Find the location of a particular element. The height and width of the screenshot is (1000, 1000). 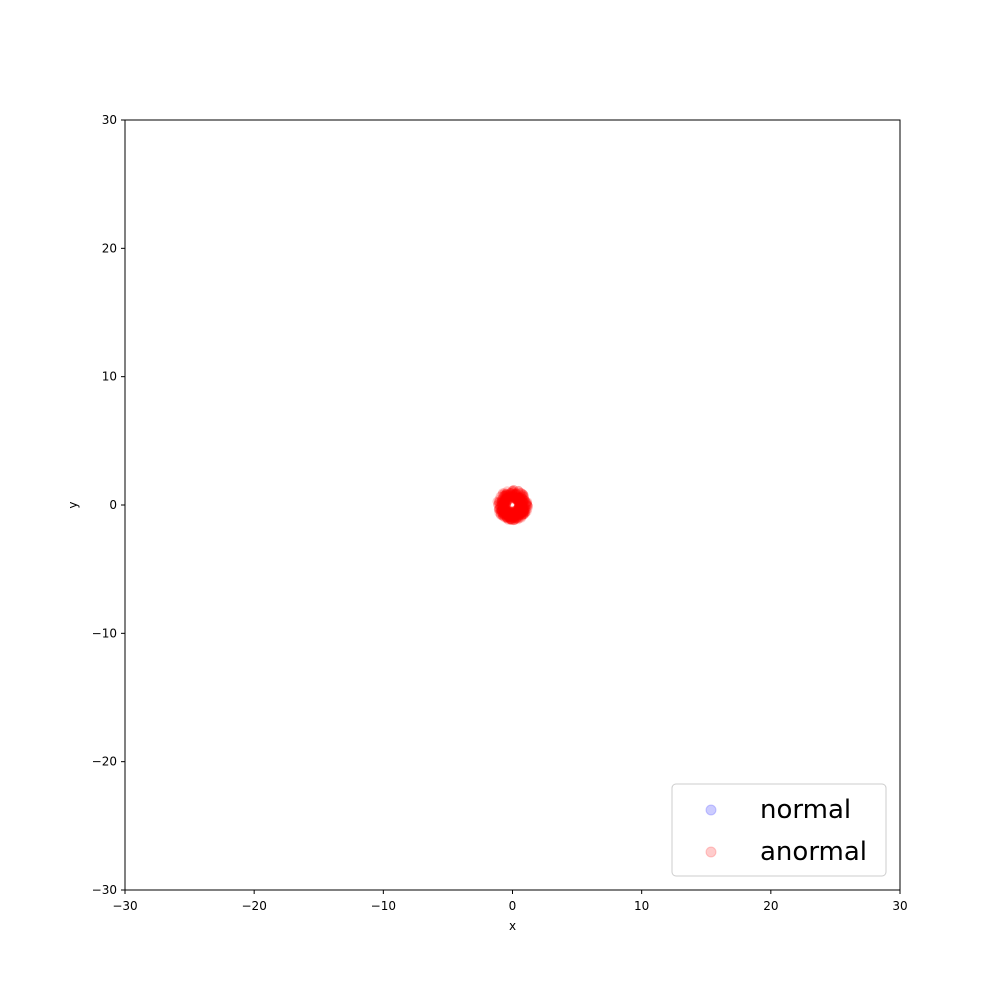

x-axis-label: x is located at coordinates (512, 926).